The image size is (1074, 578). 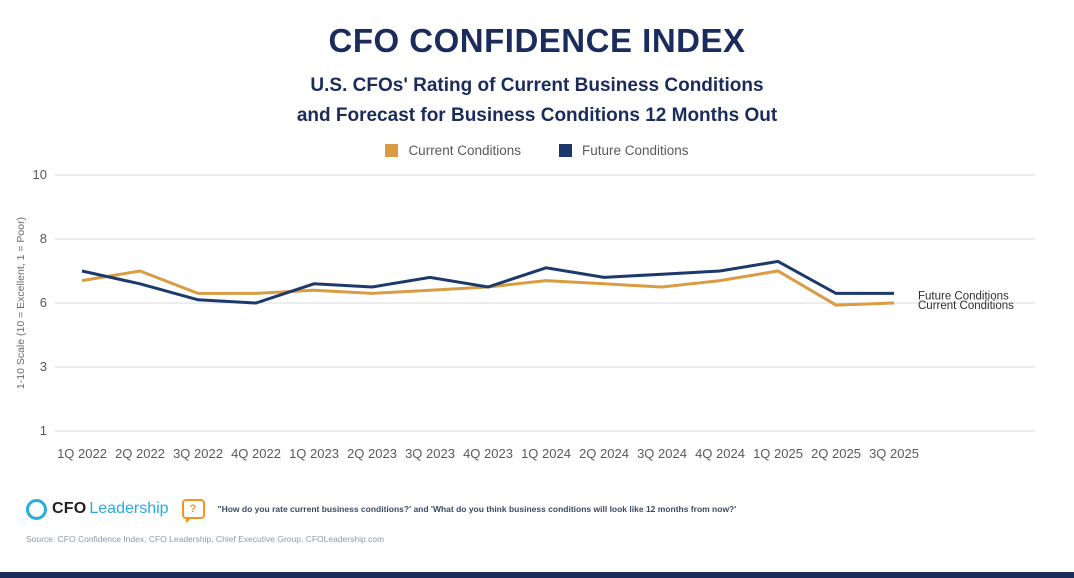 I want to click on x-tick-label: 1Q 2024, so click(x=546, y=453).